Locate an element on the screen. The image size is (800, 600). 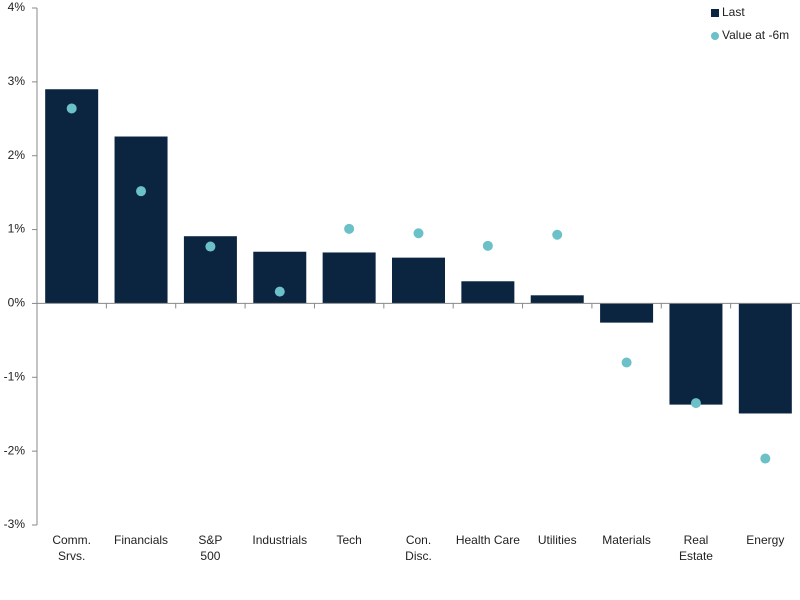
x-tick-label: Real Estate is located at coordinates (696, 548).